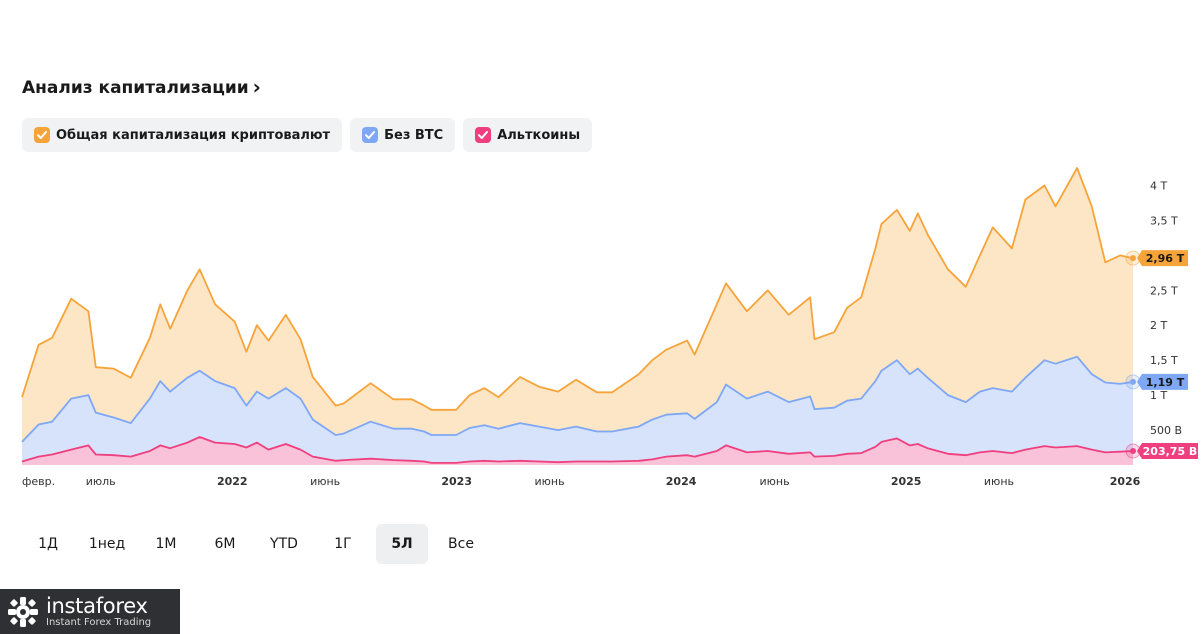  Describe the element at coordinates (1158, 325) in the screenshot. I see `y-tick-label: 2 T` at that location.